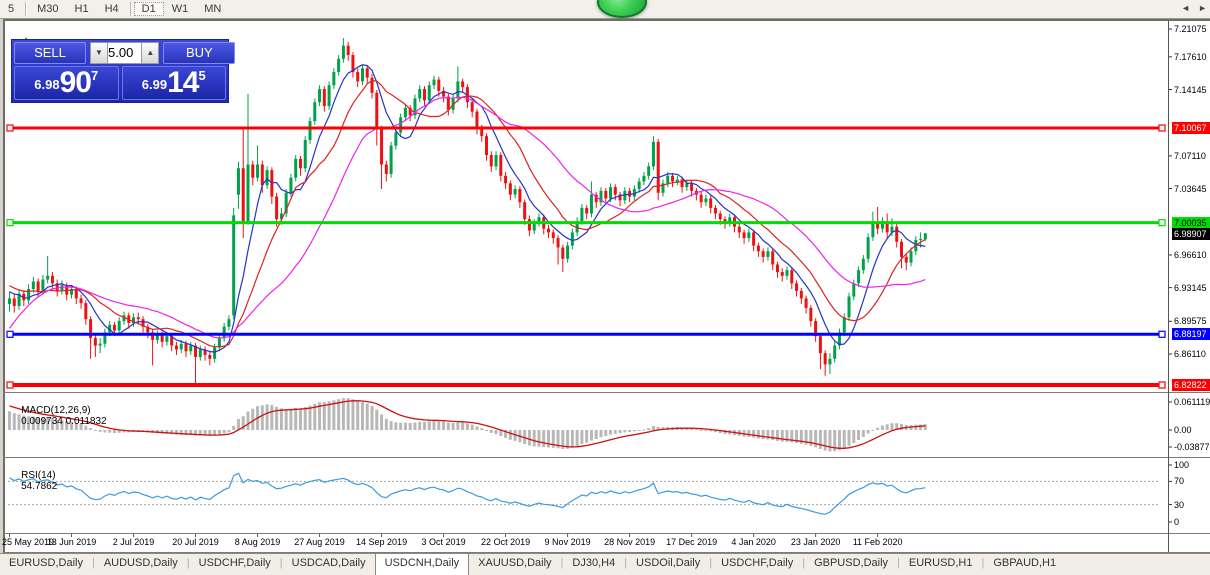 The image size is (1210, 575). What do you see at coordinates (753, 542) in the screenshot?
I see `date-tick-label: 4 Jan 2020` at bounding box center [753, 542].